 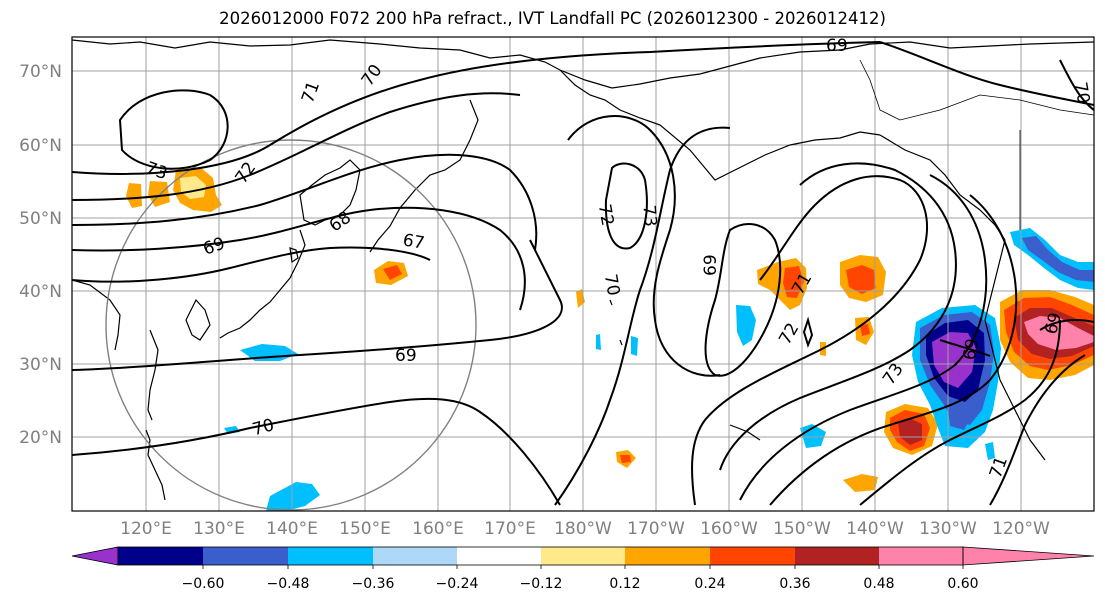 What do you see at coordinates (40, 438) in the screenshot?
I see `lat-label: 20°N` at bounding box center [40, 438].